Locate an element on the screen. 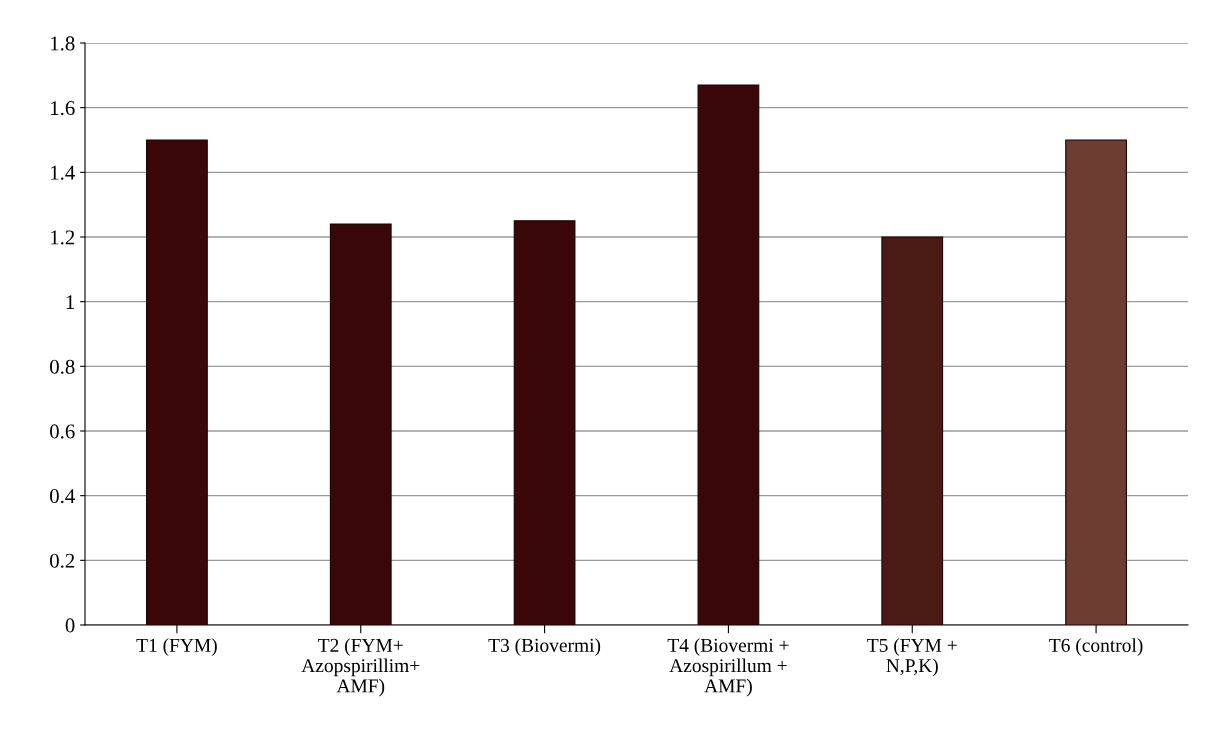  y-tick-label: 1.8 is located at coordinates (63, 43).